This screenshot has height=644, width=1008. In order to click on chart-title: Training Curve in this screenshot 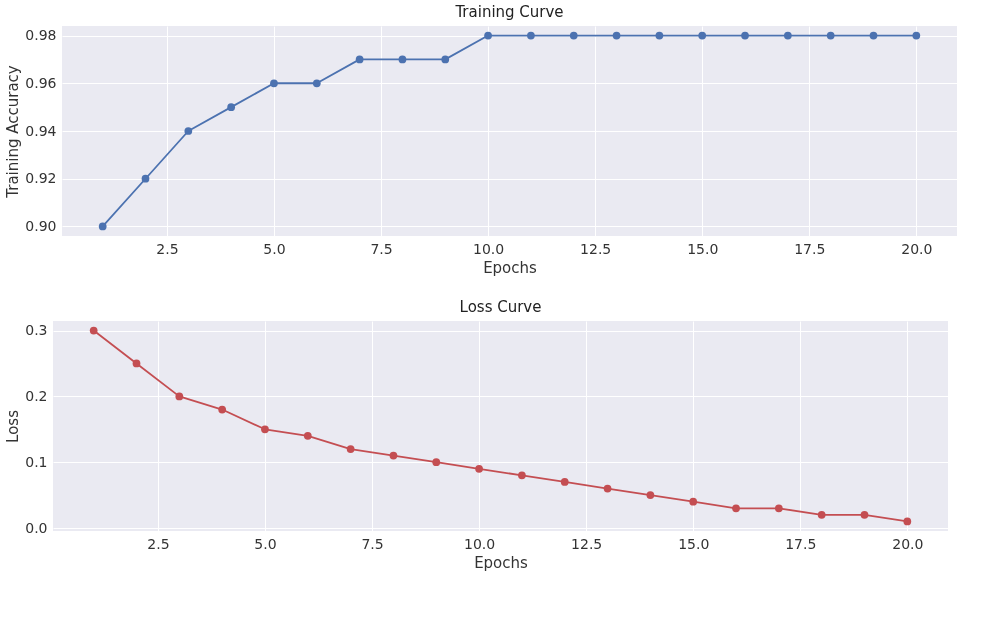, I will do `click(509, 12)`.